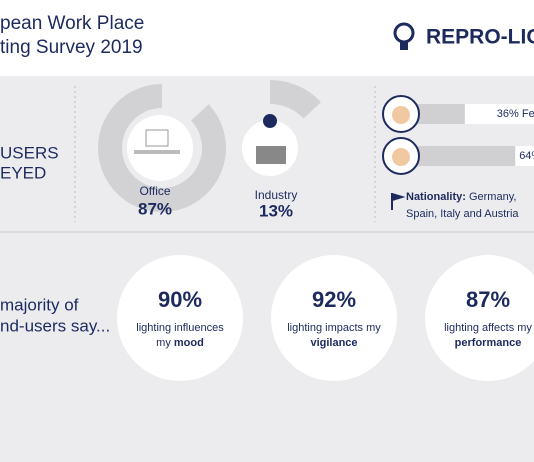 This screenshot has width=534, height=462. What do you see at coordinates (398, 201) in the screenshot?
I see `flag-icon` at bounding box center [398, 201].